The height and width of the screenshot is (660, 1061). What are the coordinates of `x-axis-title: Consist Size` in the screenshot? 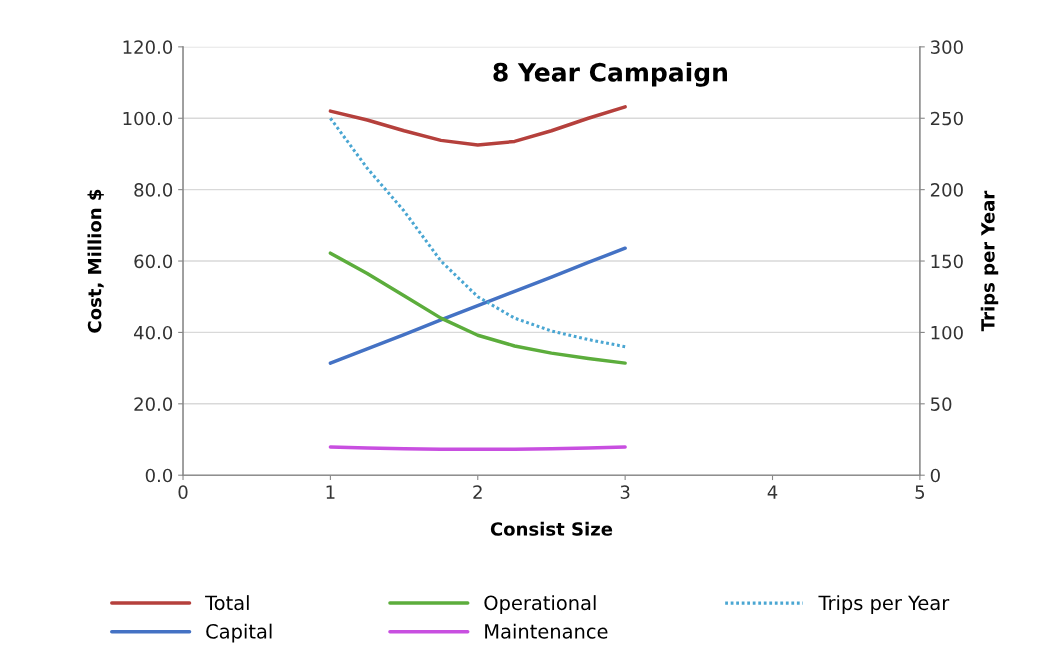 It's located at (551, 528).